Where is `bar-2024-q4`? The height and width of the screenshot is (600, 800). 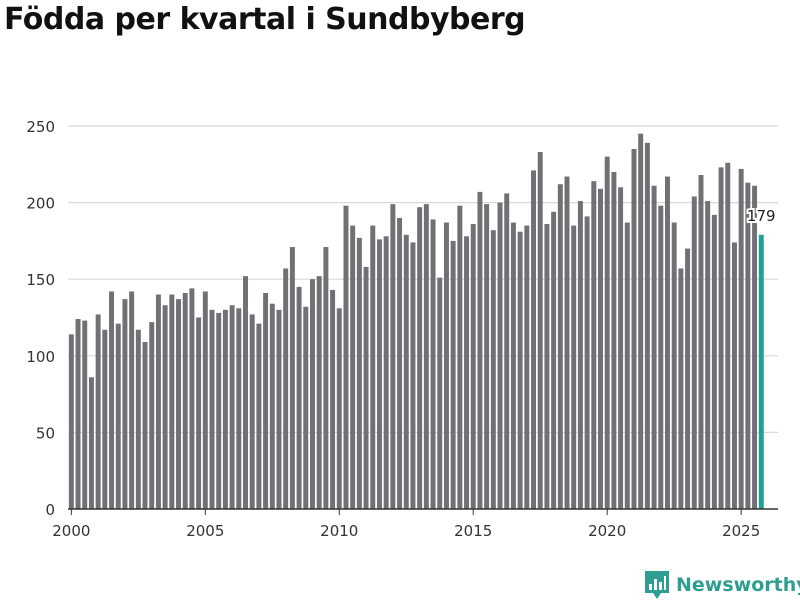
bar-2024-q4 is located at coordinates (734, 375).